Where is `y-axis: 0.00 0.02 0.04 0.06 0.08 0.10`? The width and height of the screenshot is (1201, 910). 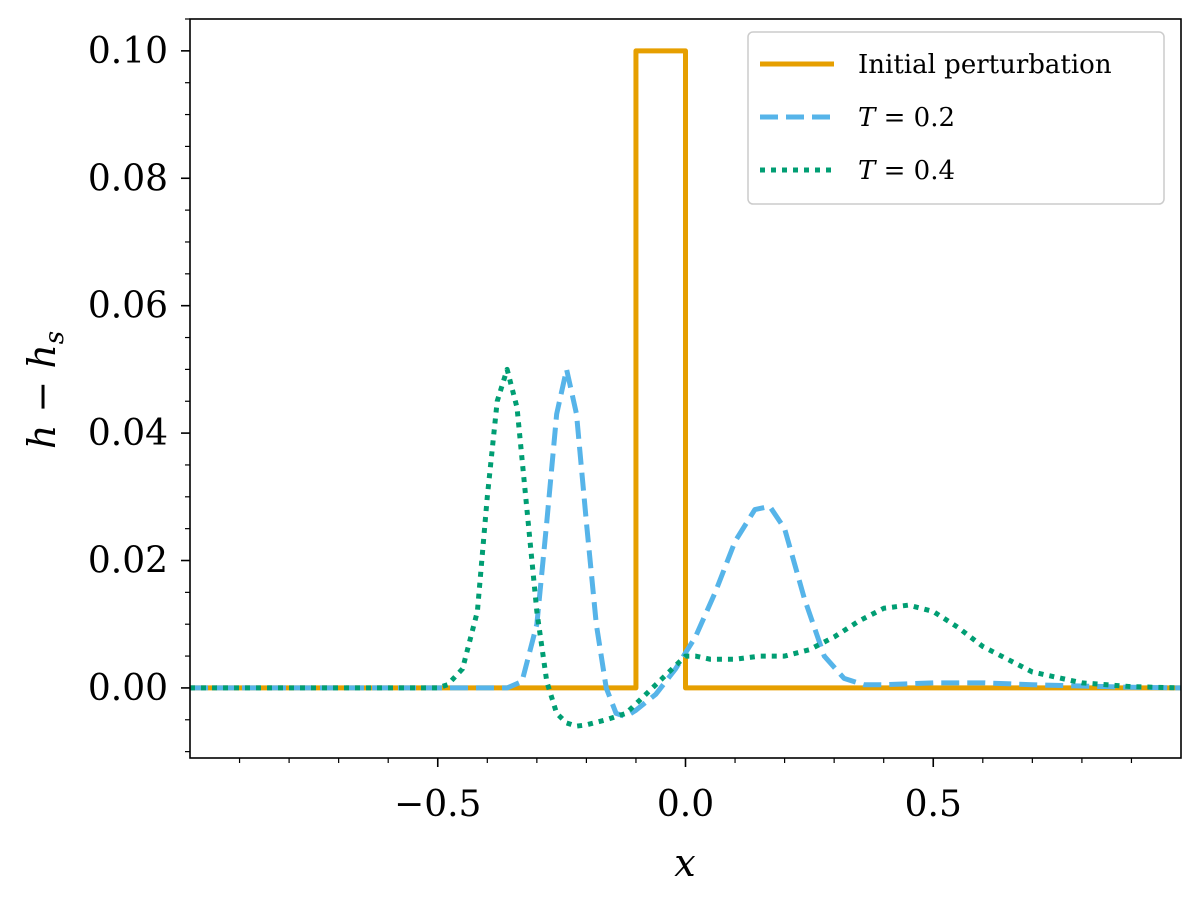
y-axis: 0.00 0.02 0.04 0.06 0.08 0.10 is located at coordinates (139, 385).